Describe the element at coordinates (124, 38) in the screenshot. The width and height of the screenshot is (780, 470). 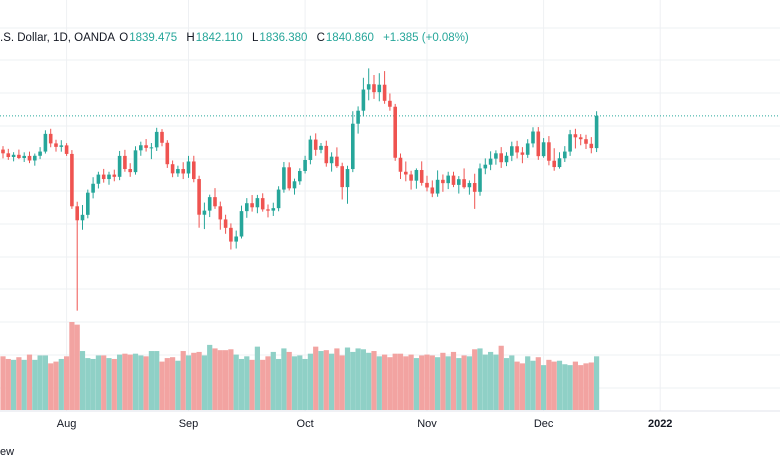
I see `open-label: O` at that location.